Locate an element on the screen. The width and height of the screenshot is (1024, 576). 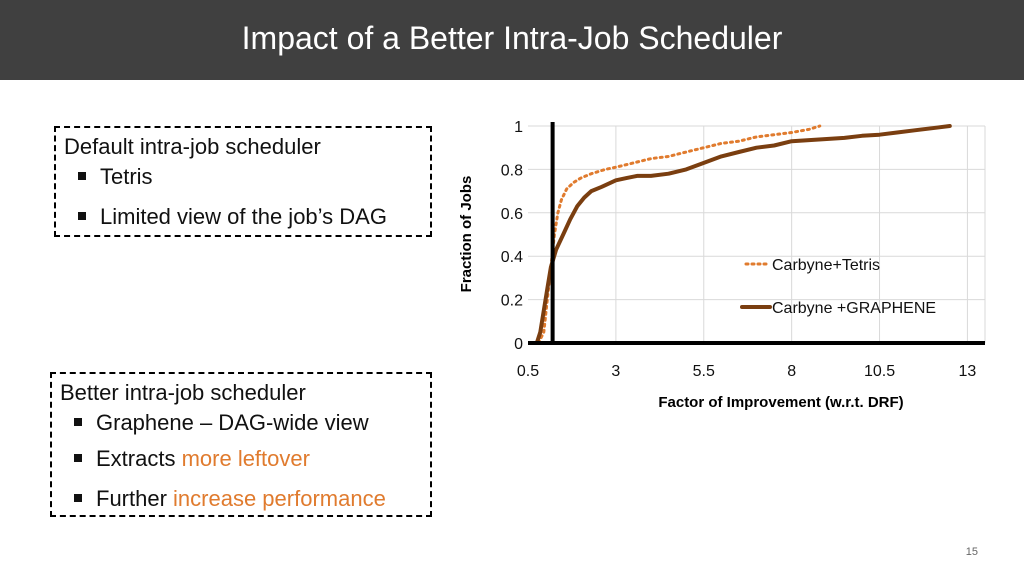
x-axis-label: Factor of Improvement (w.r.t. DRF) is located at coordinates (780, 402).